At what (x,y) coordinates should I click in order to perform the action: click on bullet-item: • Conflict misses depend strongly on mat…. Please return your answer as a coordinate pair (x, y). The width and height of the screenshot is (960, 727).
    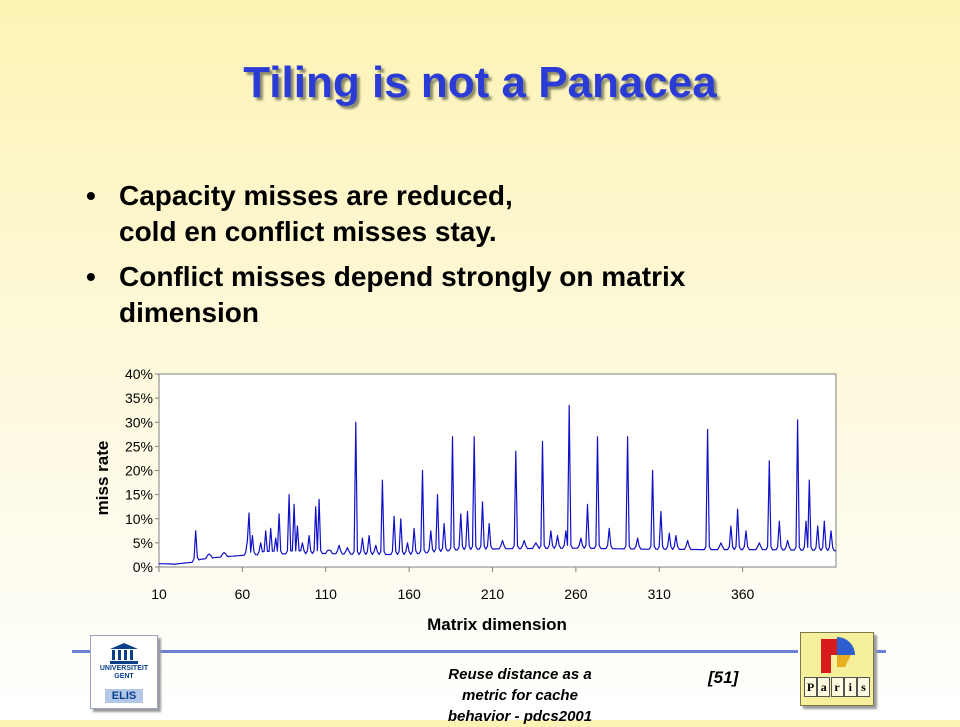
    Looking at the image, I should click on (486, 295).